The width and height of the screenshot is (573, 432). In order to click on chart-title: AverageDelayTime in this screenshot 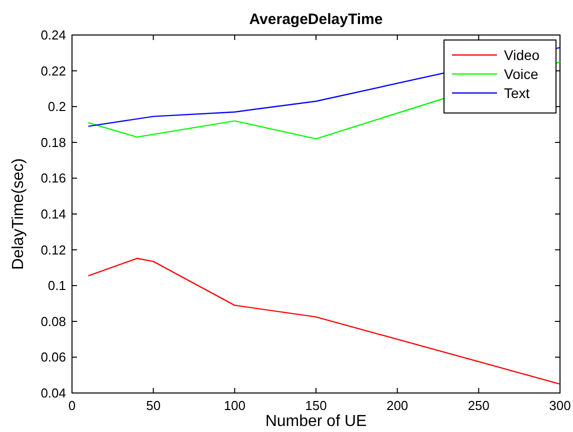, I will do `click(316, 19)`.